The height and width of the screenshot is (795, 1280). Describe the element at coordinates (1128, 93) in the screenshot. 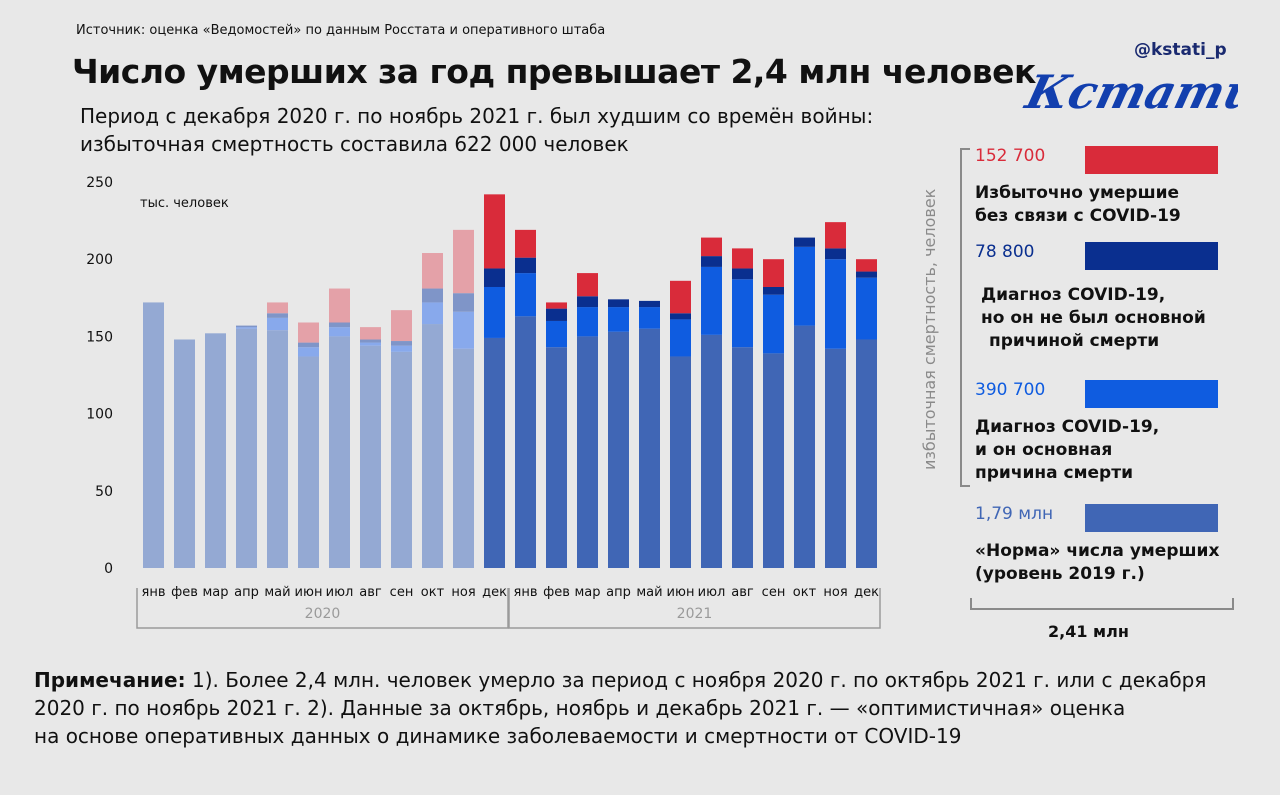

I see `brand-logo: Кстати,` at that location.